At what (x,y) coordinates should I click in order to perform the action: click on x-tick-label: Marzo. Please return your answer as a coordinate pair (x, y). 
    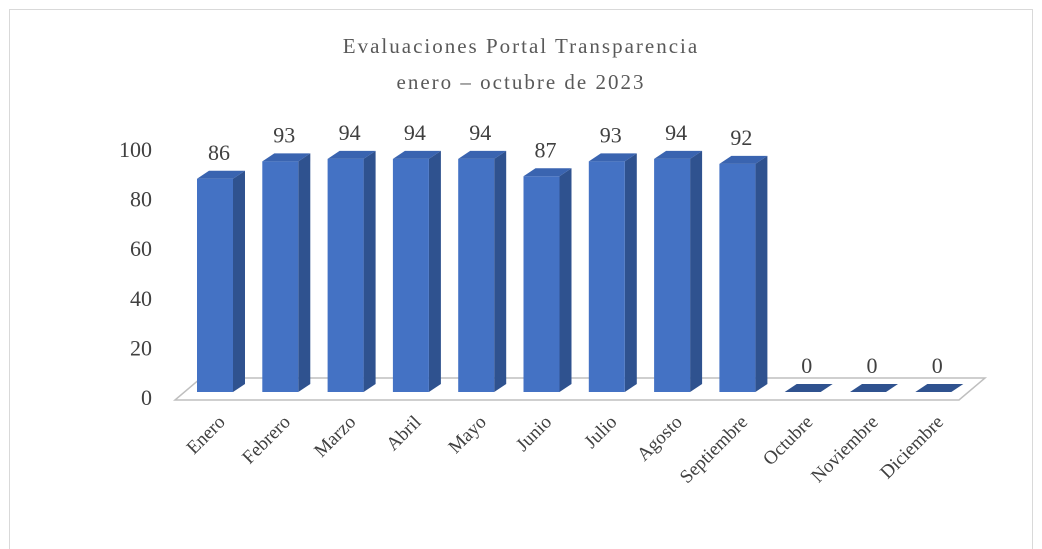
    Looking at the image, I should click on (335, 437).